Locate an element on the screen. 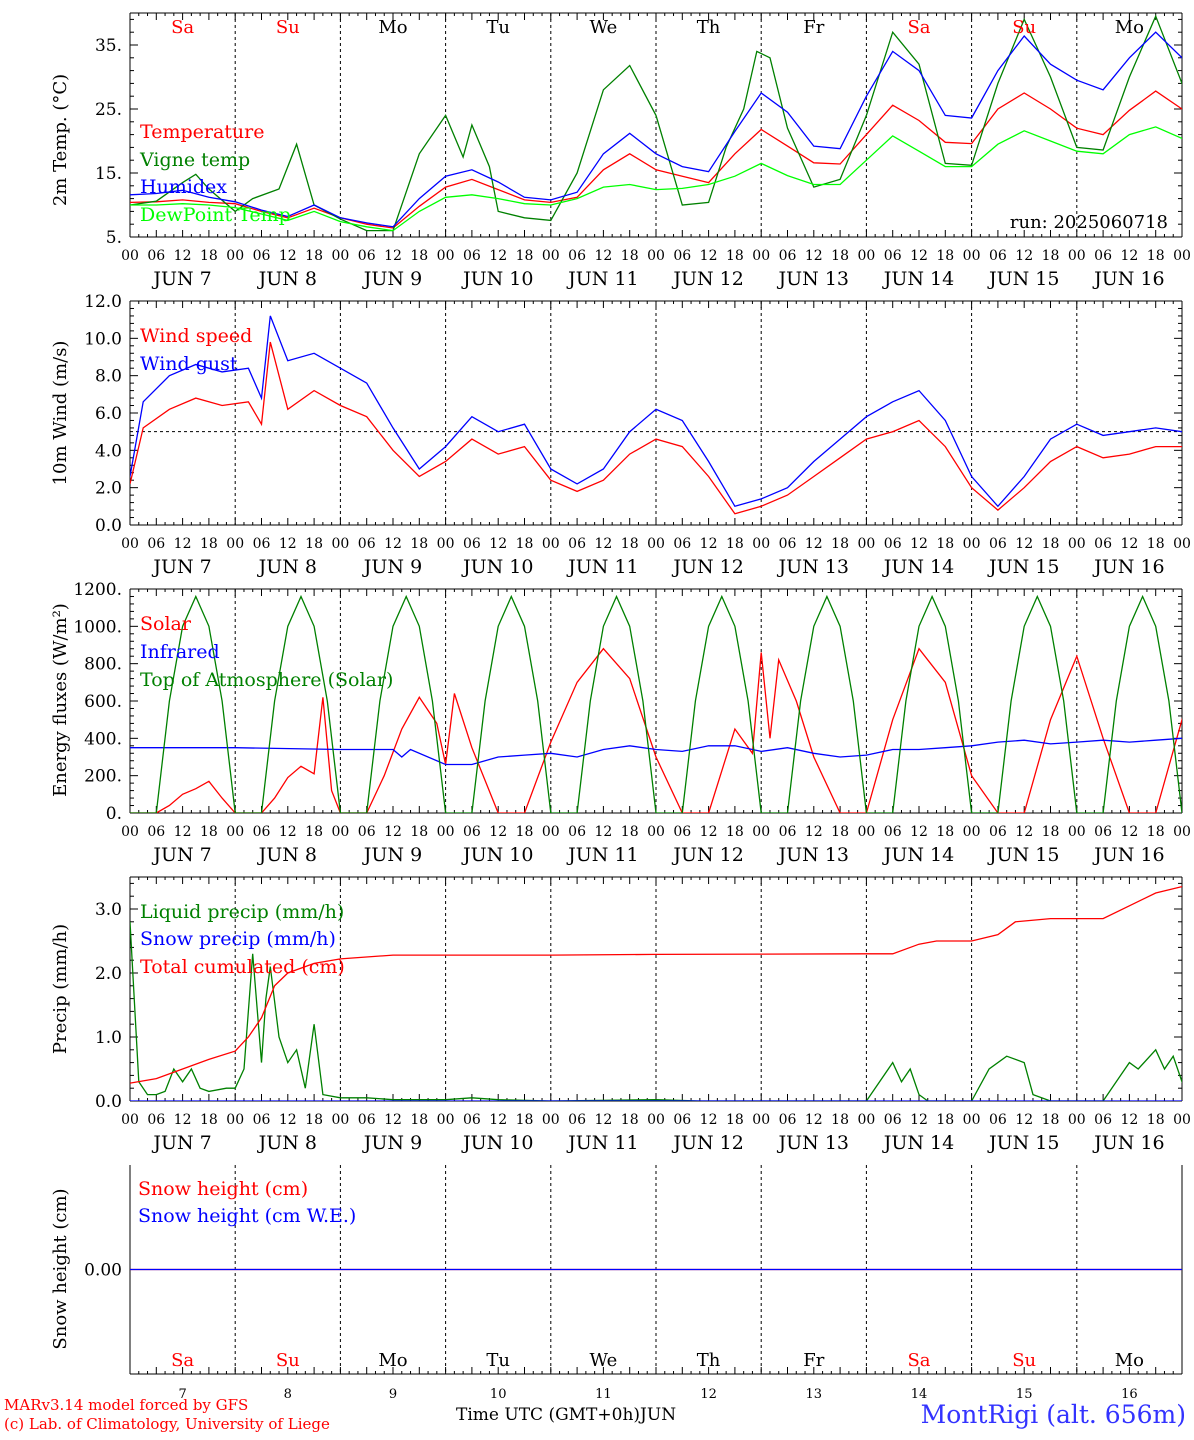  day-number: 8 is located at coordinates (288, 1394).